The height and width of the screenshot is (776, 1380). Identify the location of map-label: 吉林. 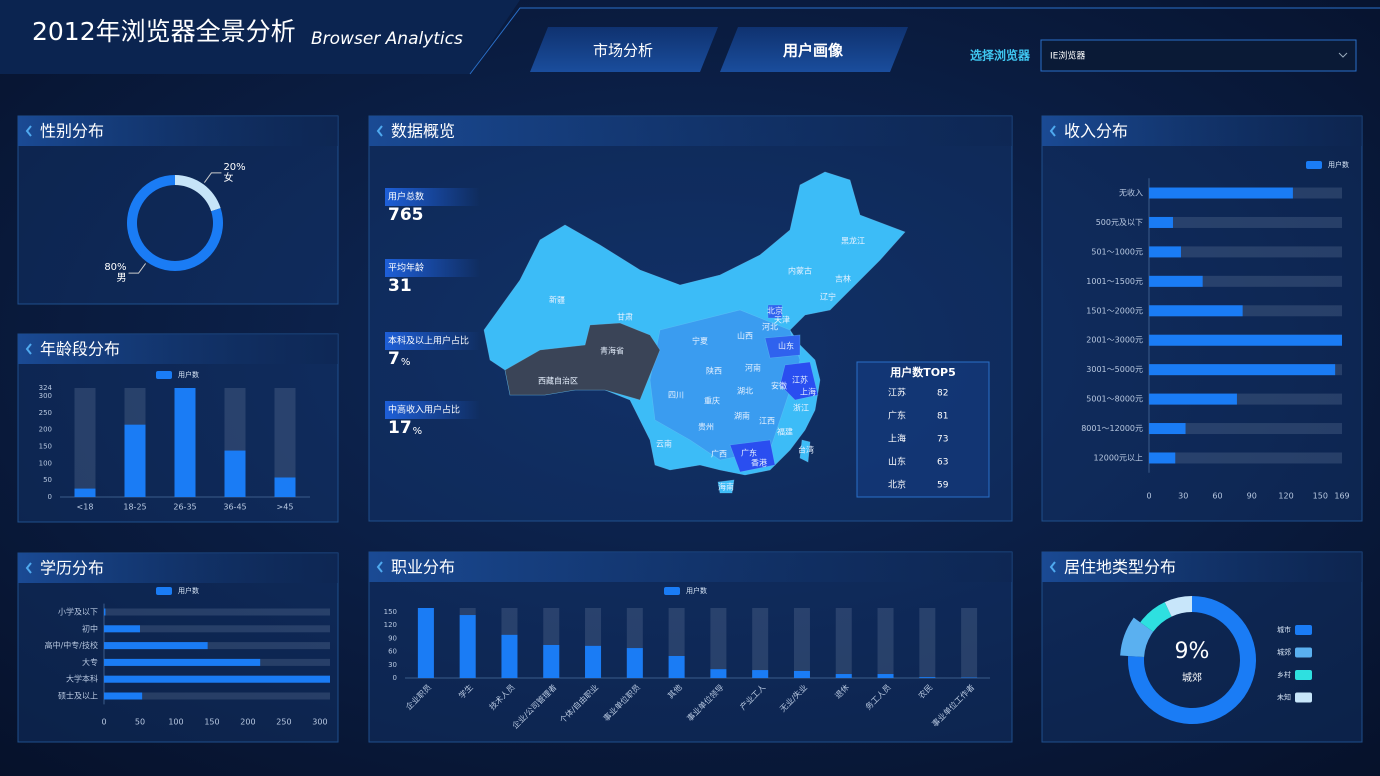
(843, 279).